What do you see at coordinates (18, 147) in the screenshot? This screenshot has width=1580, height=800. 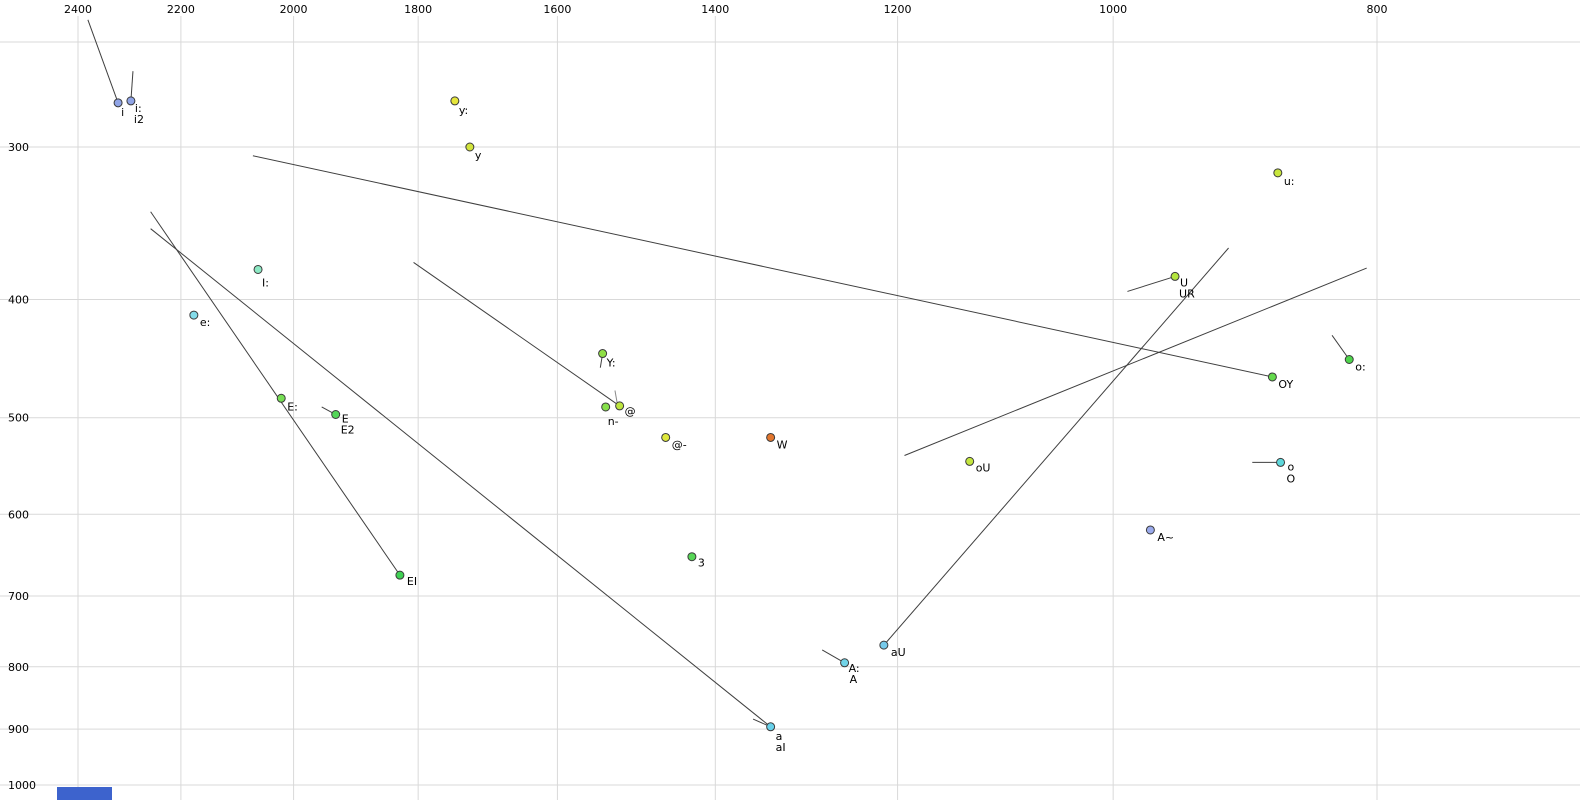 I see `y-axis-tick-label: 300` at bounding box center [18, 147].